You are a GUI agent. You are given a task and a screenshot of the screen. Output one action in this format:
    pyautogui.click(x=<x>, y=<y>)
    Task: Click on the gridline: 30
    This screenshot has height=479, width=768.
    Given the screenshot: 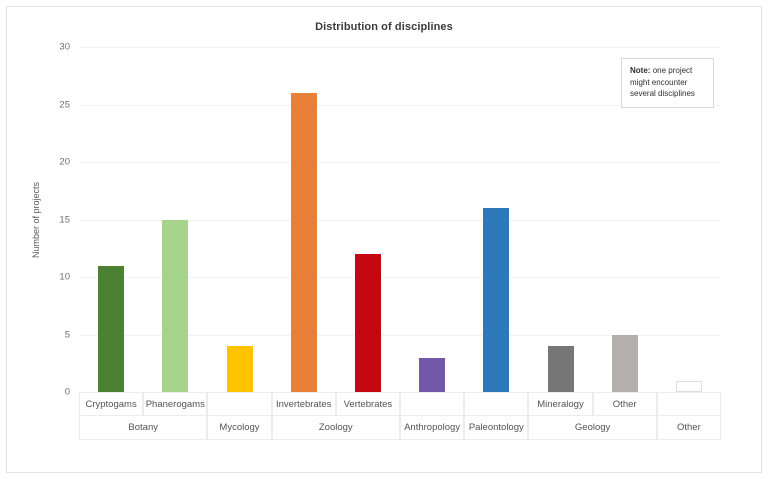 What is the action you would take?
    pyautogui.click(x=390, y=47)
    